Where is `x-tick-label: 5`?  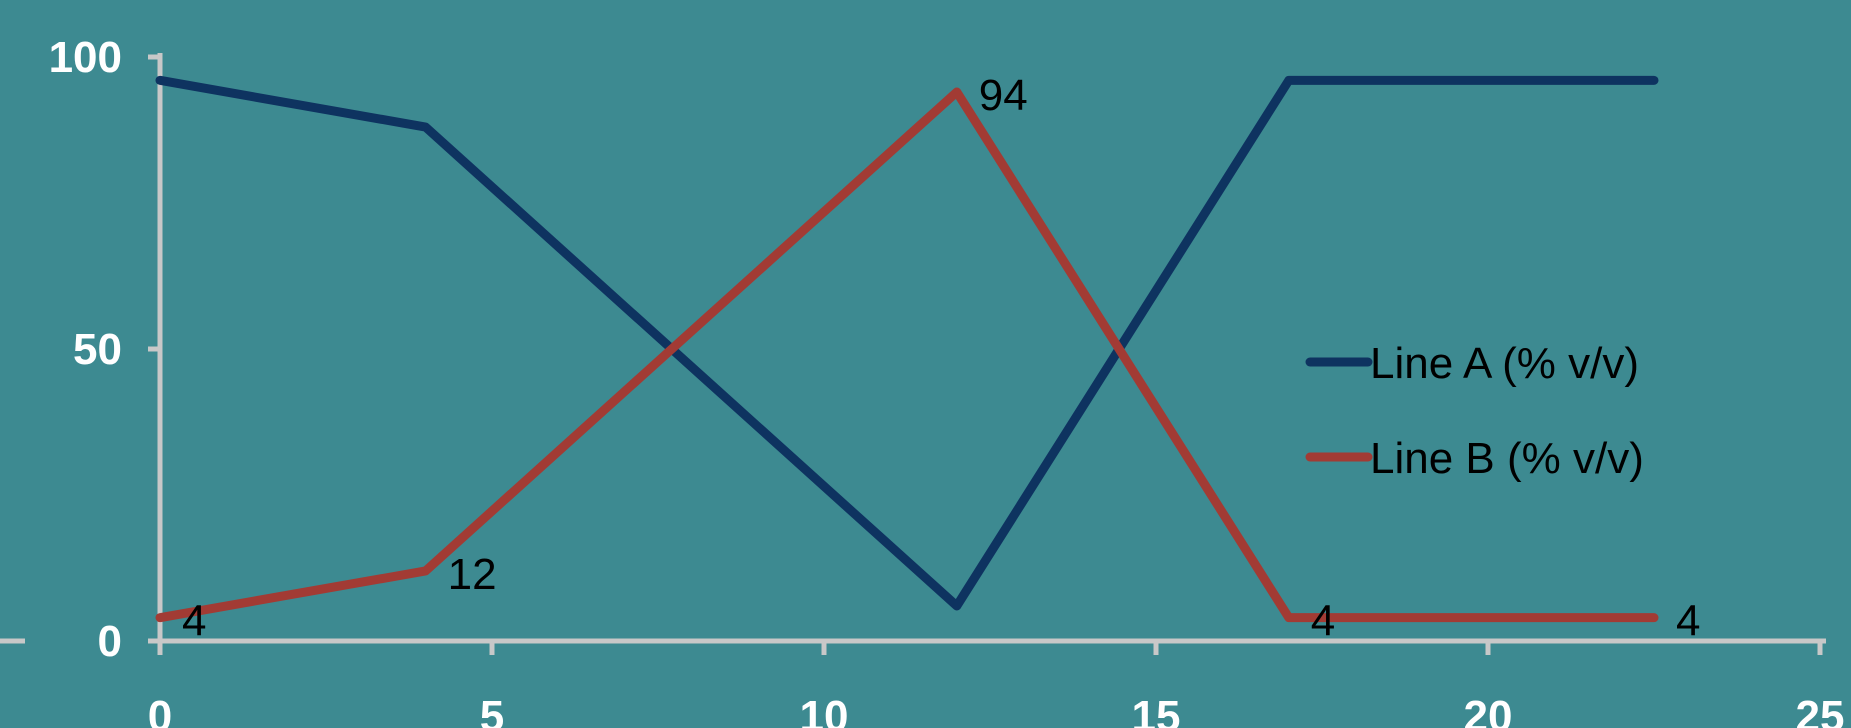
x-tick-label: 5 is located at coordinates (492, 710).